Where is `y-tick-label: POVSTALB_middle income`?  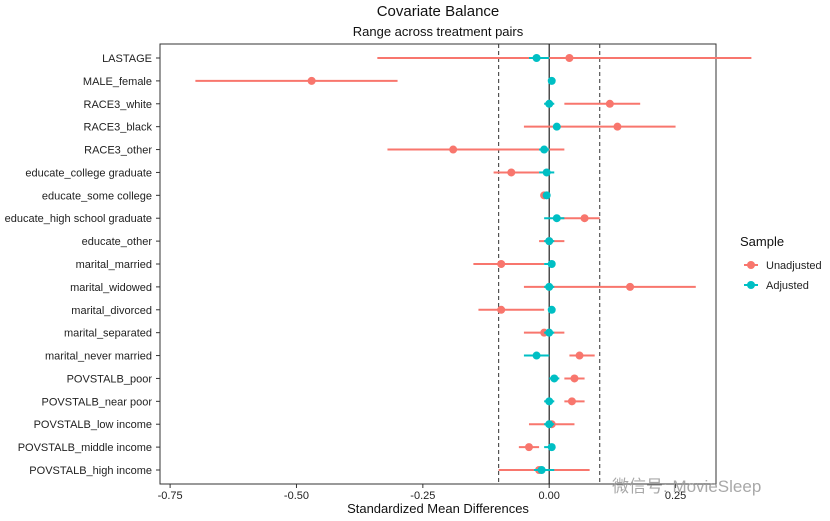
y-tick-label: POVSTALB_middle income is located at coordinates (85, 448).